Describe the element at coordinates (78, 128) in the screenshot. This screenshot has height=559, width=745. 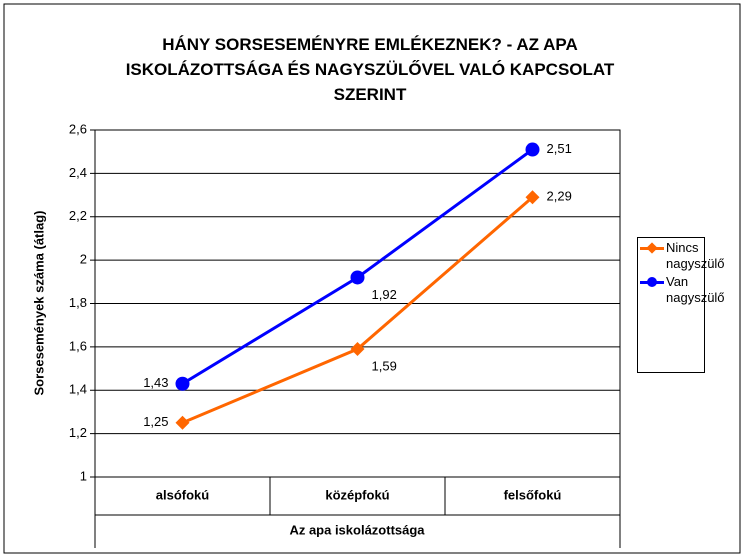
I see `y-tick-label: 2,6` at that location.